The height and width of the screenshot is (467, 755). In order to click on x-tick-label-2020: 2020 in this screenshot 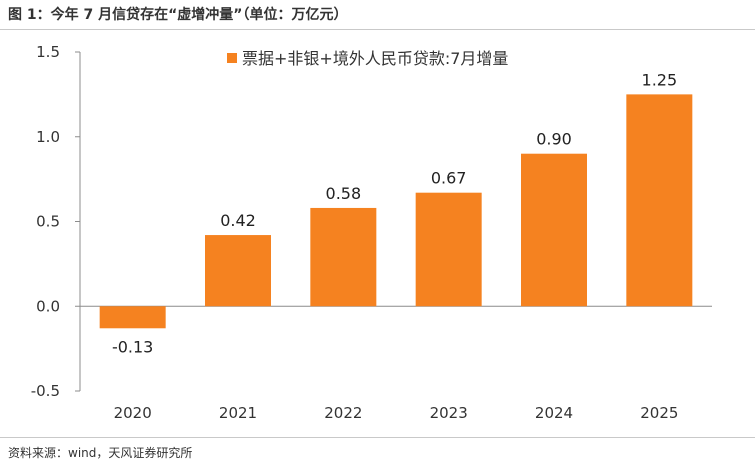, I will do `click(133, 413)`.